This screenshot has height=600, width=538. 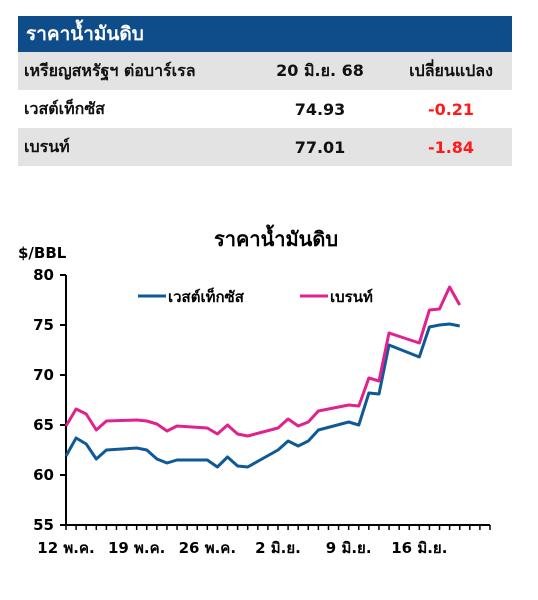 I want to click on x-tick-label: 9 มิ.ย., so click(x=349, y=548).